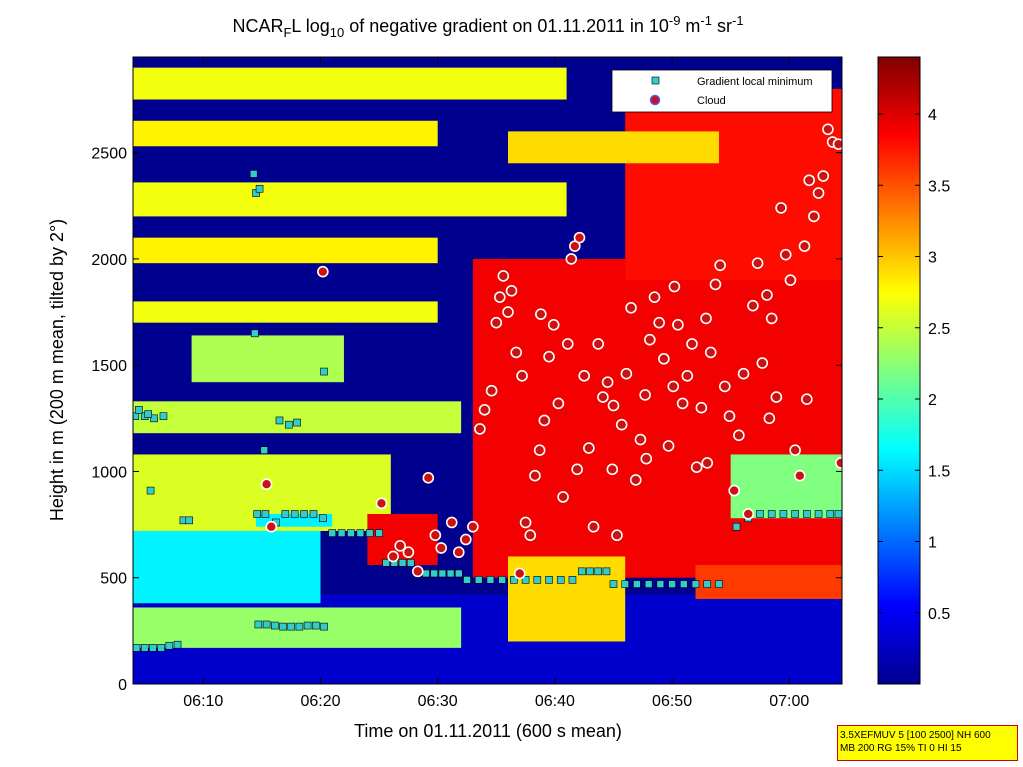 This screenshot has height=767, width=1023. I want to click on x-tick-label: 06:30, so click(438, 701).